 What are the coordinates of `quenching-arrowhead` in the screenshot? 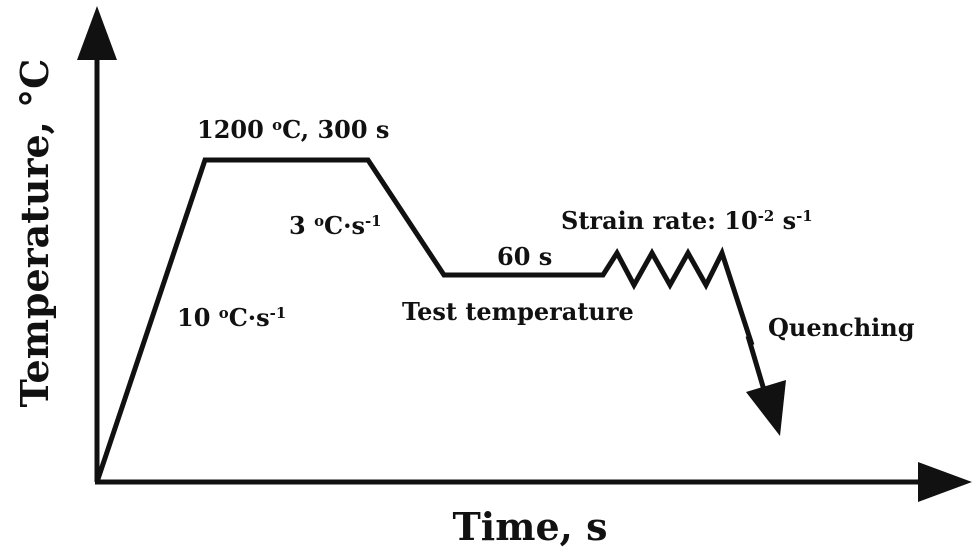 It's located at (766, 408).